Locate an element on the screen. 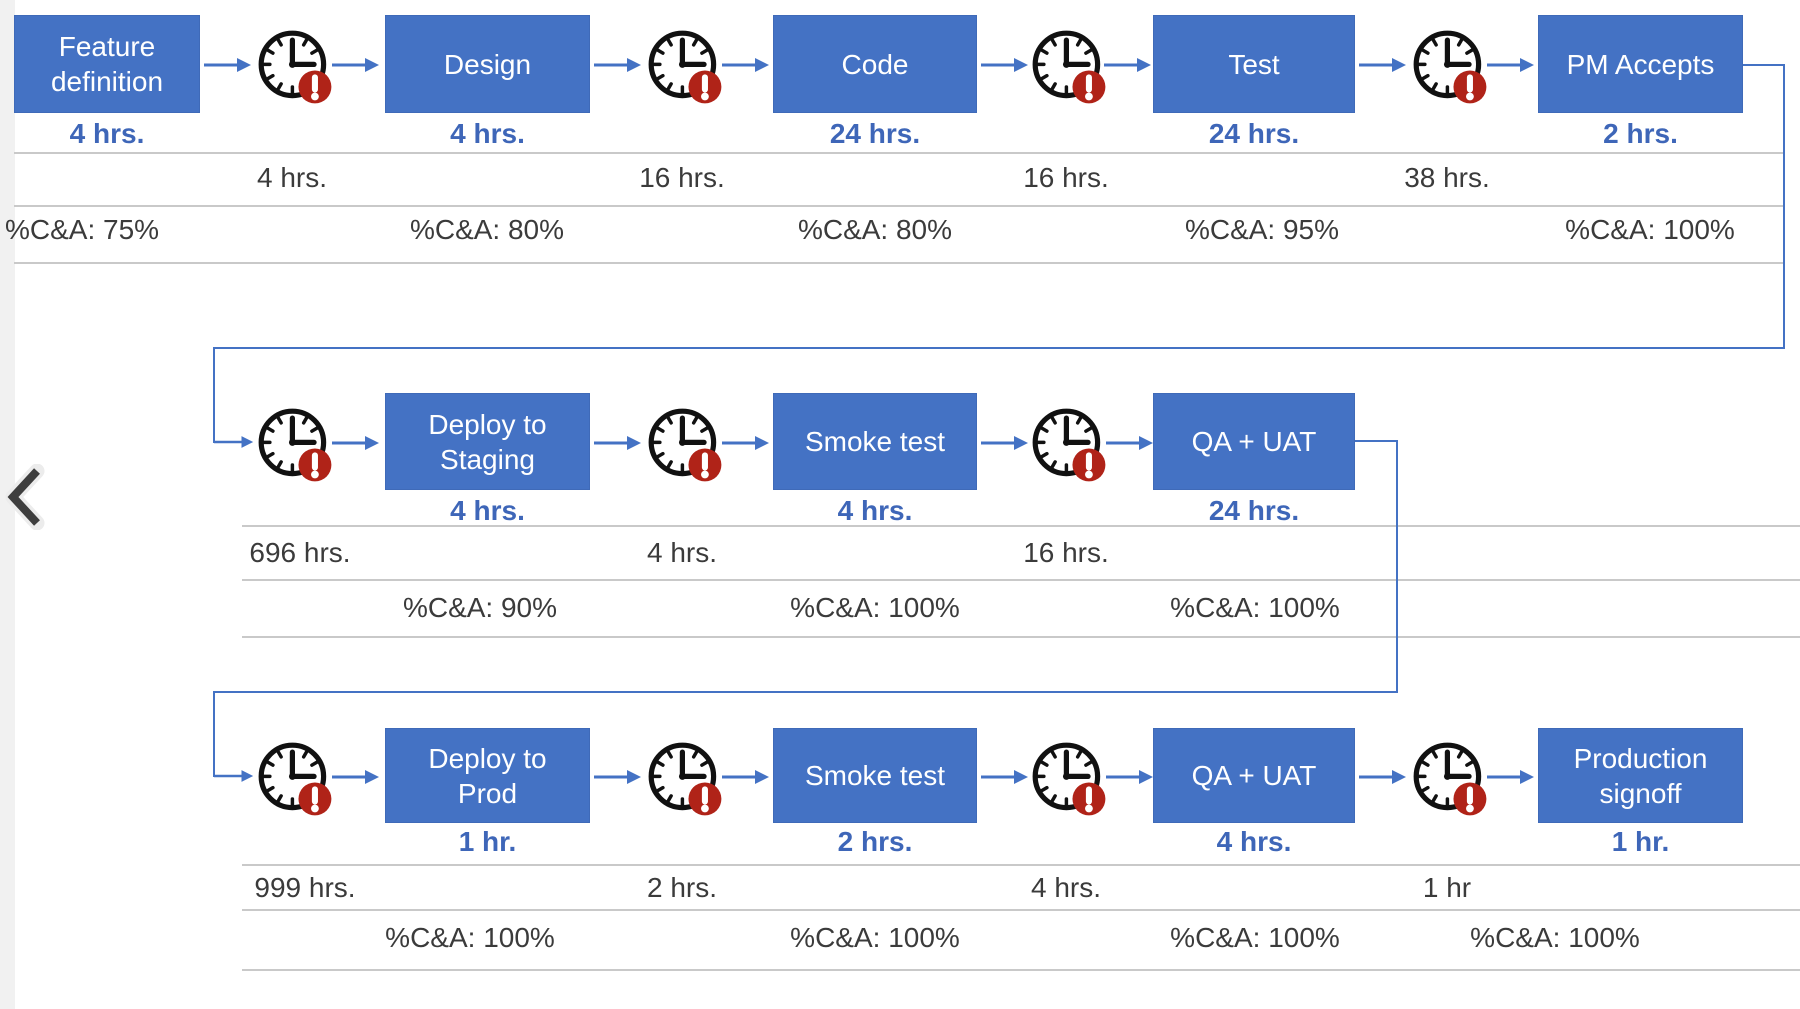 The image size is (1800, 1009). wait-time-label: 38 hrs. is located at coordinates (1447, 177).